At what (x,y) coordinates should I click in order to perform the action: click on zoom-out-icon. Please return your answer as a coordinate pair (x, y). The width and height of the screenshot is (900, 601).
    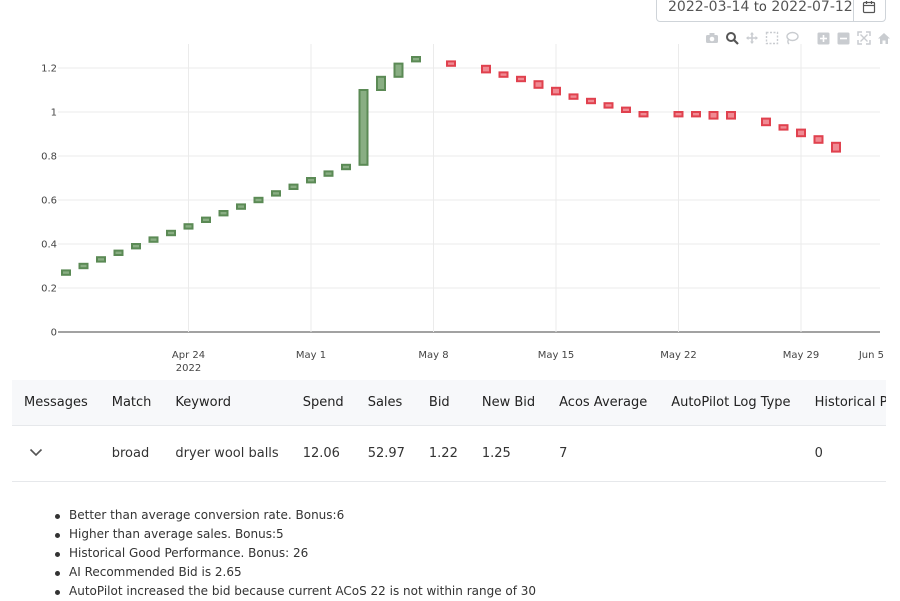
    Looking at the image, I should click on (843, 38).